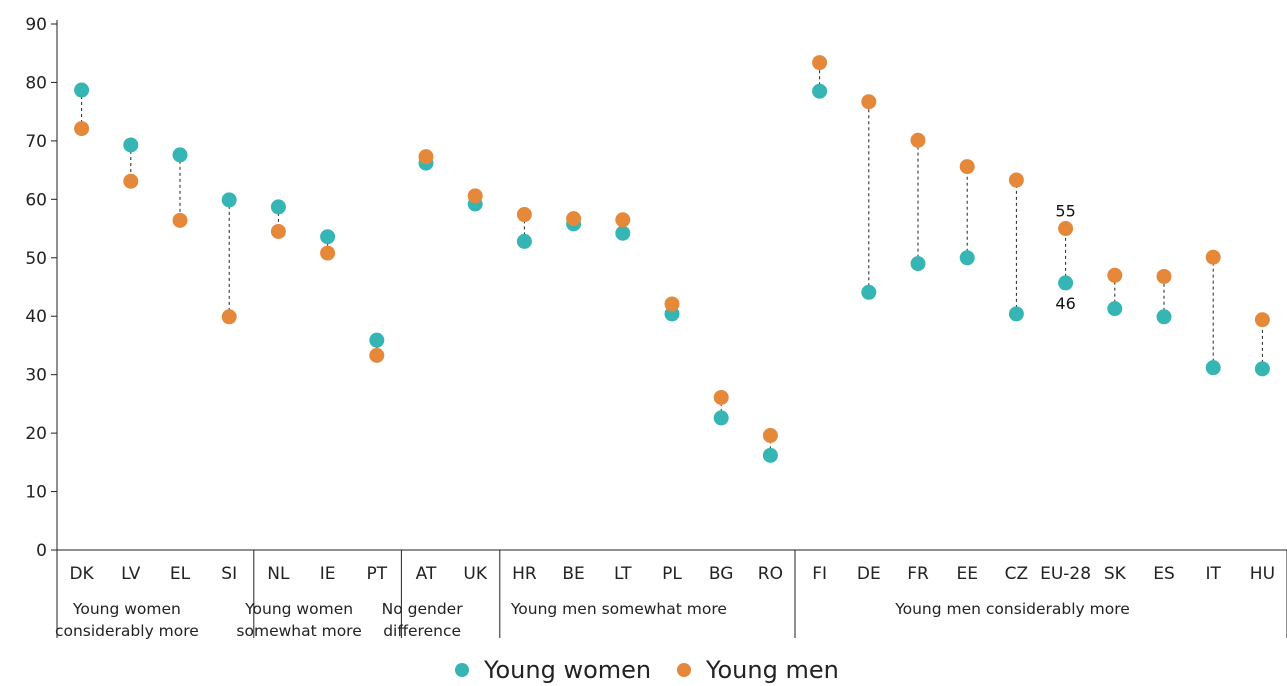 The height and width of the screenshot is (686, 1287). Describe the element at coordinates (422, 631) in the screenshot. I see `group-label: difference` at that location.